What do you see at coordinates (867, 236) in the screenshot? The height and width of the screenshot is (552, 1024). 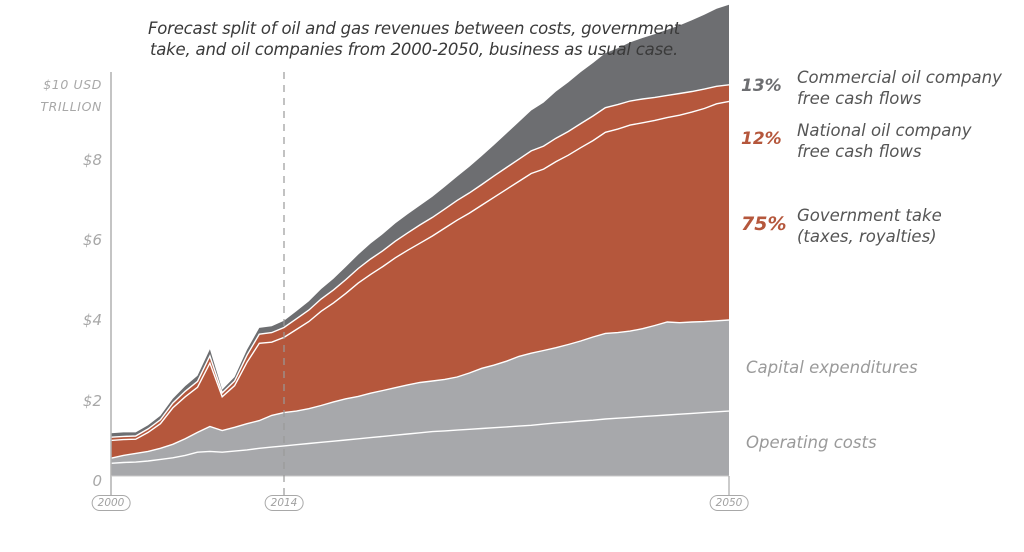 I see `legend-label: (taxes, royalties)` at bounding box center [867, 236].